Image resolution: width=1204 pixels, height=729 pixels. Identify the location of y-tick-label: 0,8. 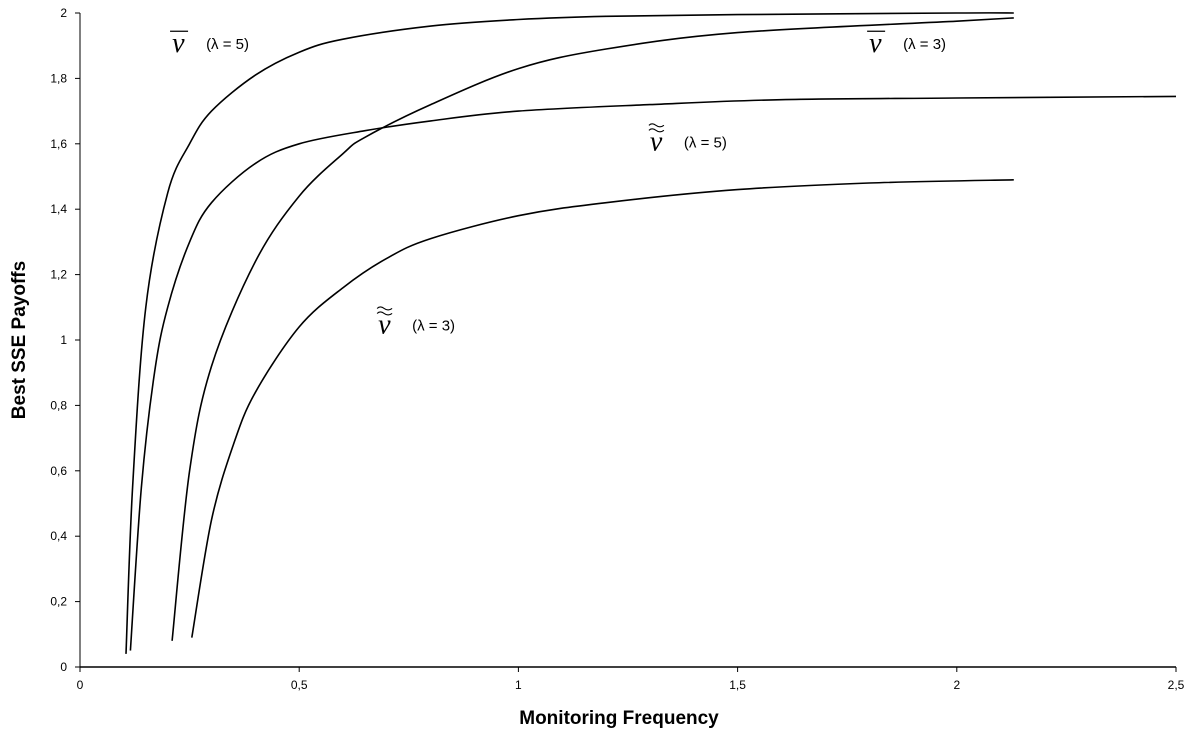
(58, 405).